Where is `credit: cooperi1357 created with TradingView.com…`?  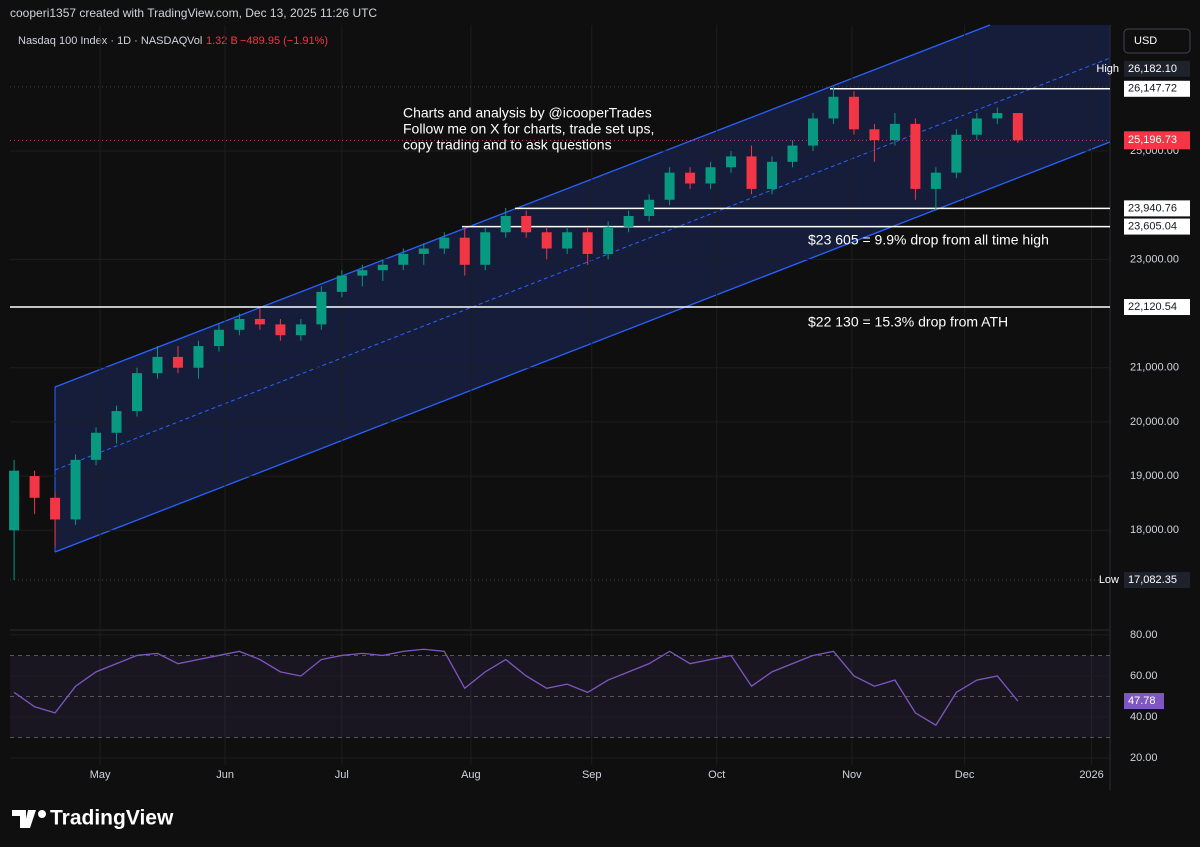
credit: cooperi1357 created with TradingView.com… is located at coordinates (193, 13).